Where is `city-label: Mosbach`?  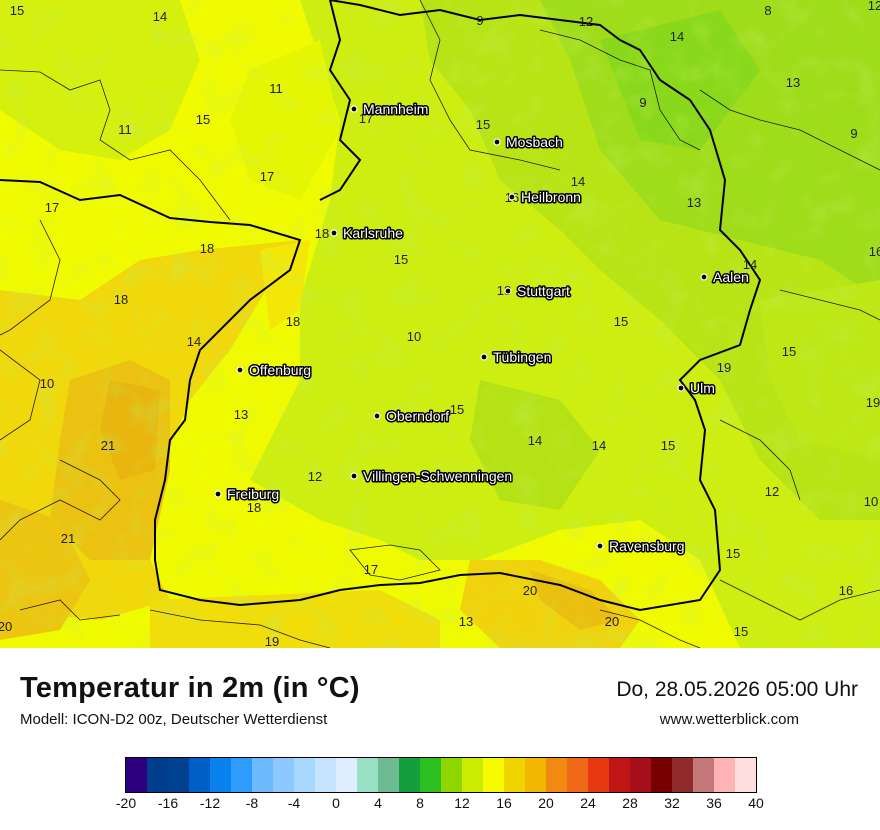
city-label: Mosbach is located at coordinates (534, 142).